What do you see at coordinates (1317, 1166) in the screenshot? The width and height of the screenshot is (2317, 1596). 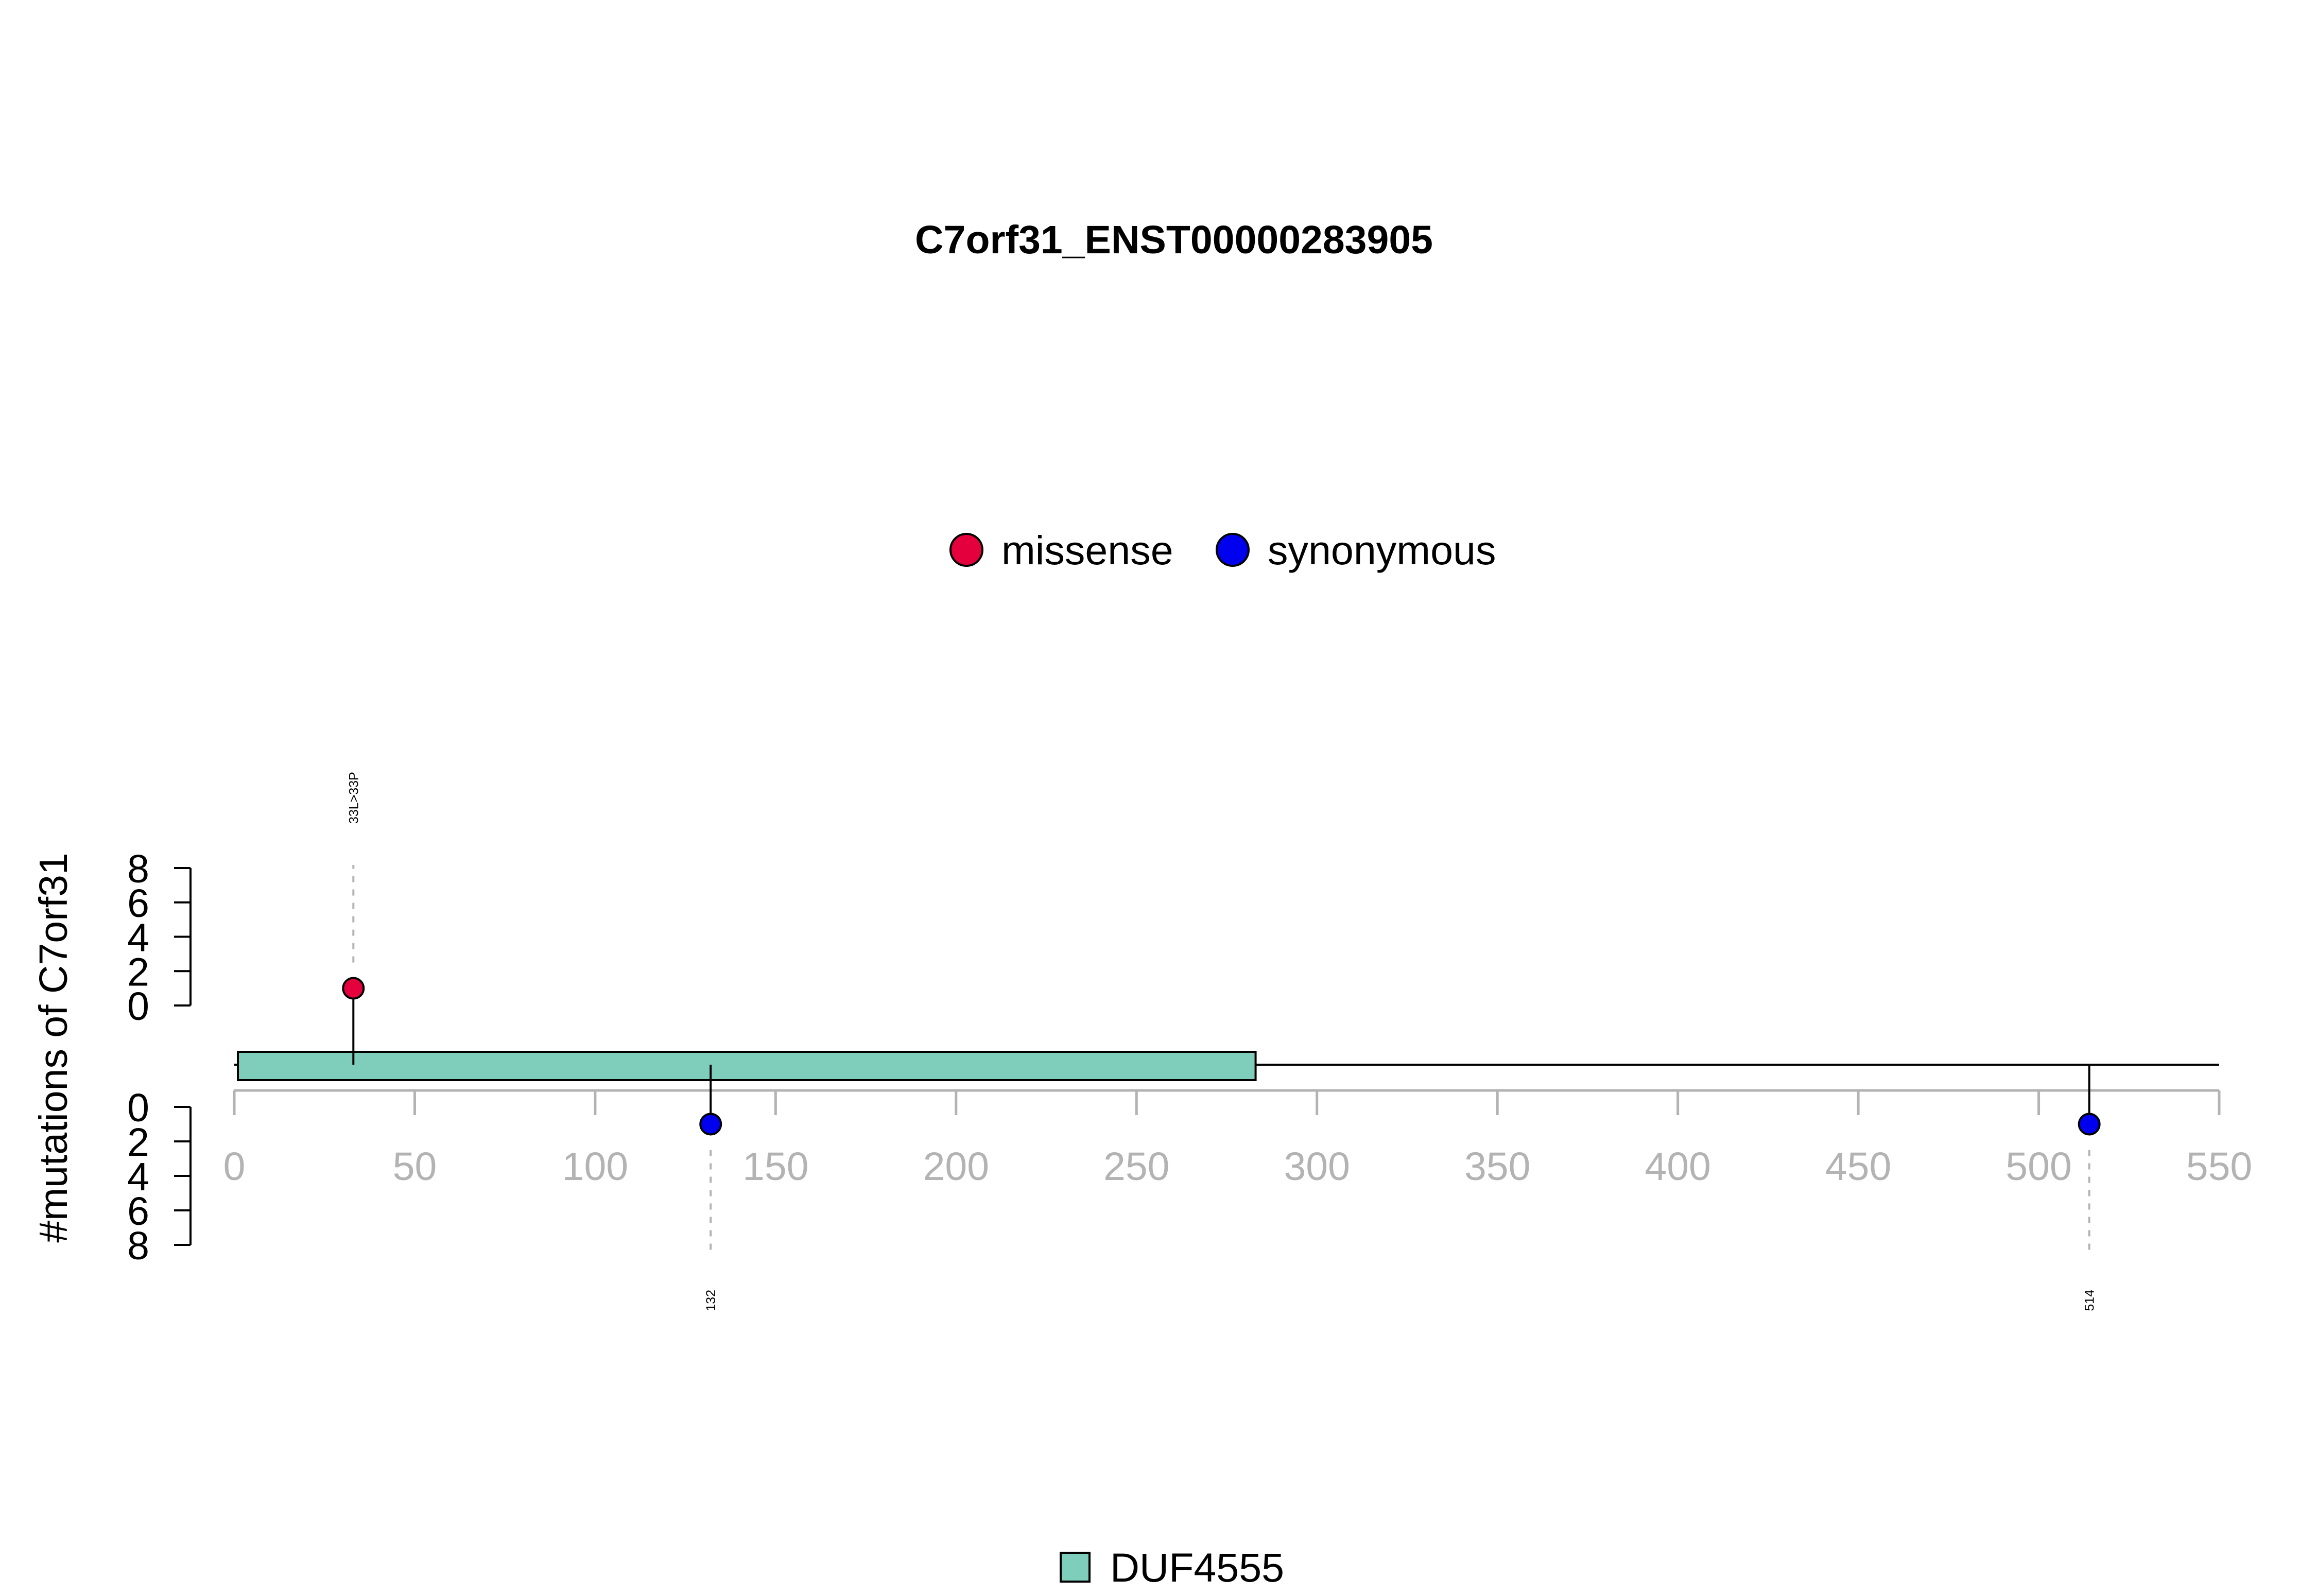 I see `x-tick-label-300: 300` at bounding box center [1317, 1166].